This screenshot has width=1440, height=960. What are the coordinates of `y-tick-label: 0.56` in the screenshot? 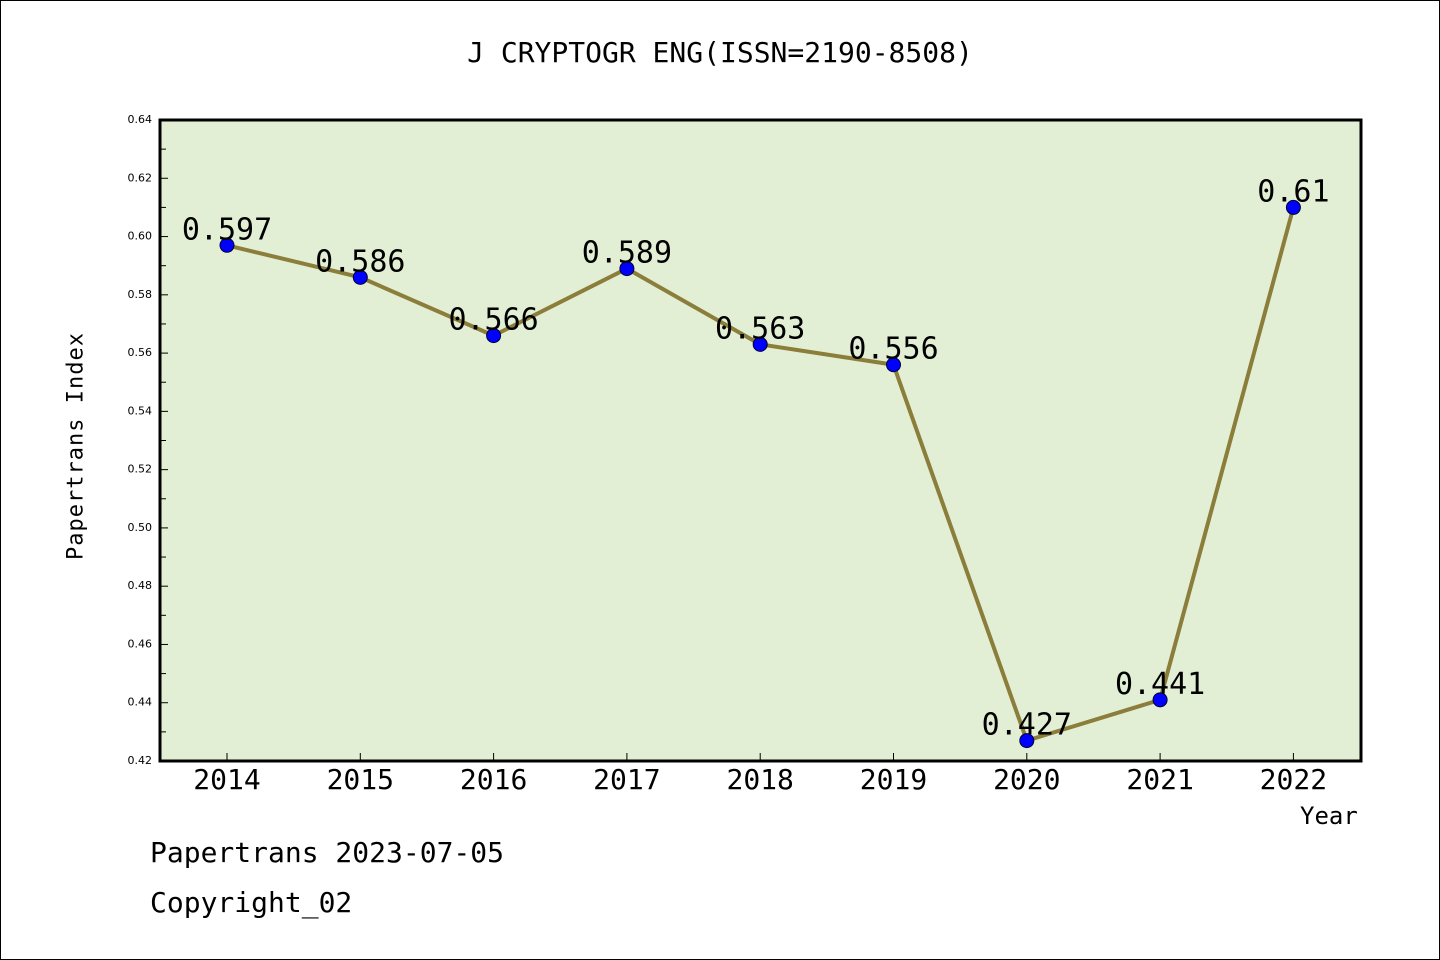 It's located at (140, 352).